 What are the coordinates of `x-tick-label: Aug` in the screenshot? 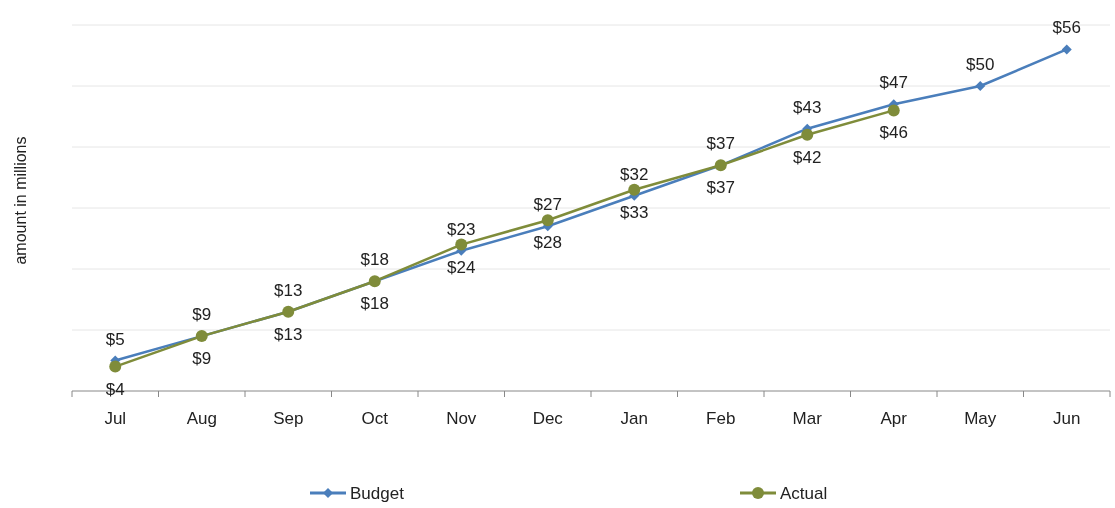 It's located at (201, 418).